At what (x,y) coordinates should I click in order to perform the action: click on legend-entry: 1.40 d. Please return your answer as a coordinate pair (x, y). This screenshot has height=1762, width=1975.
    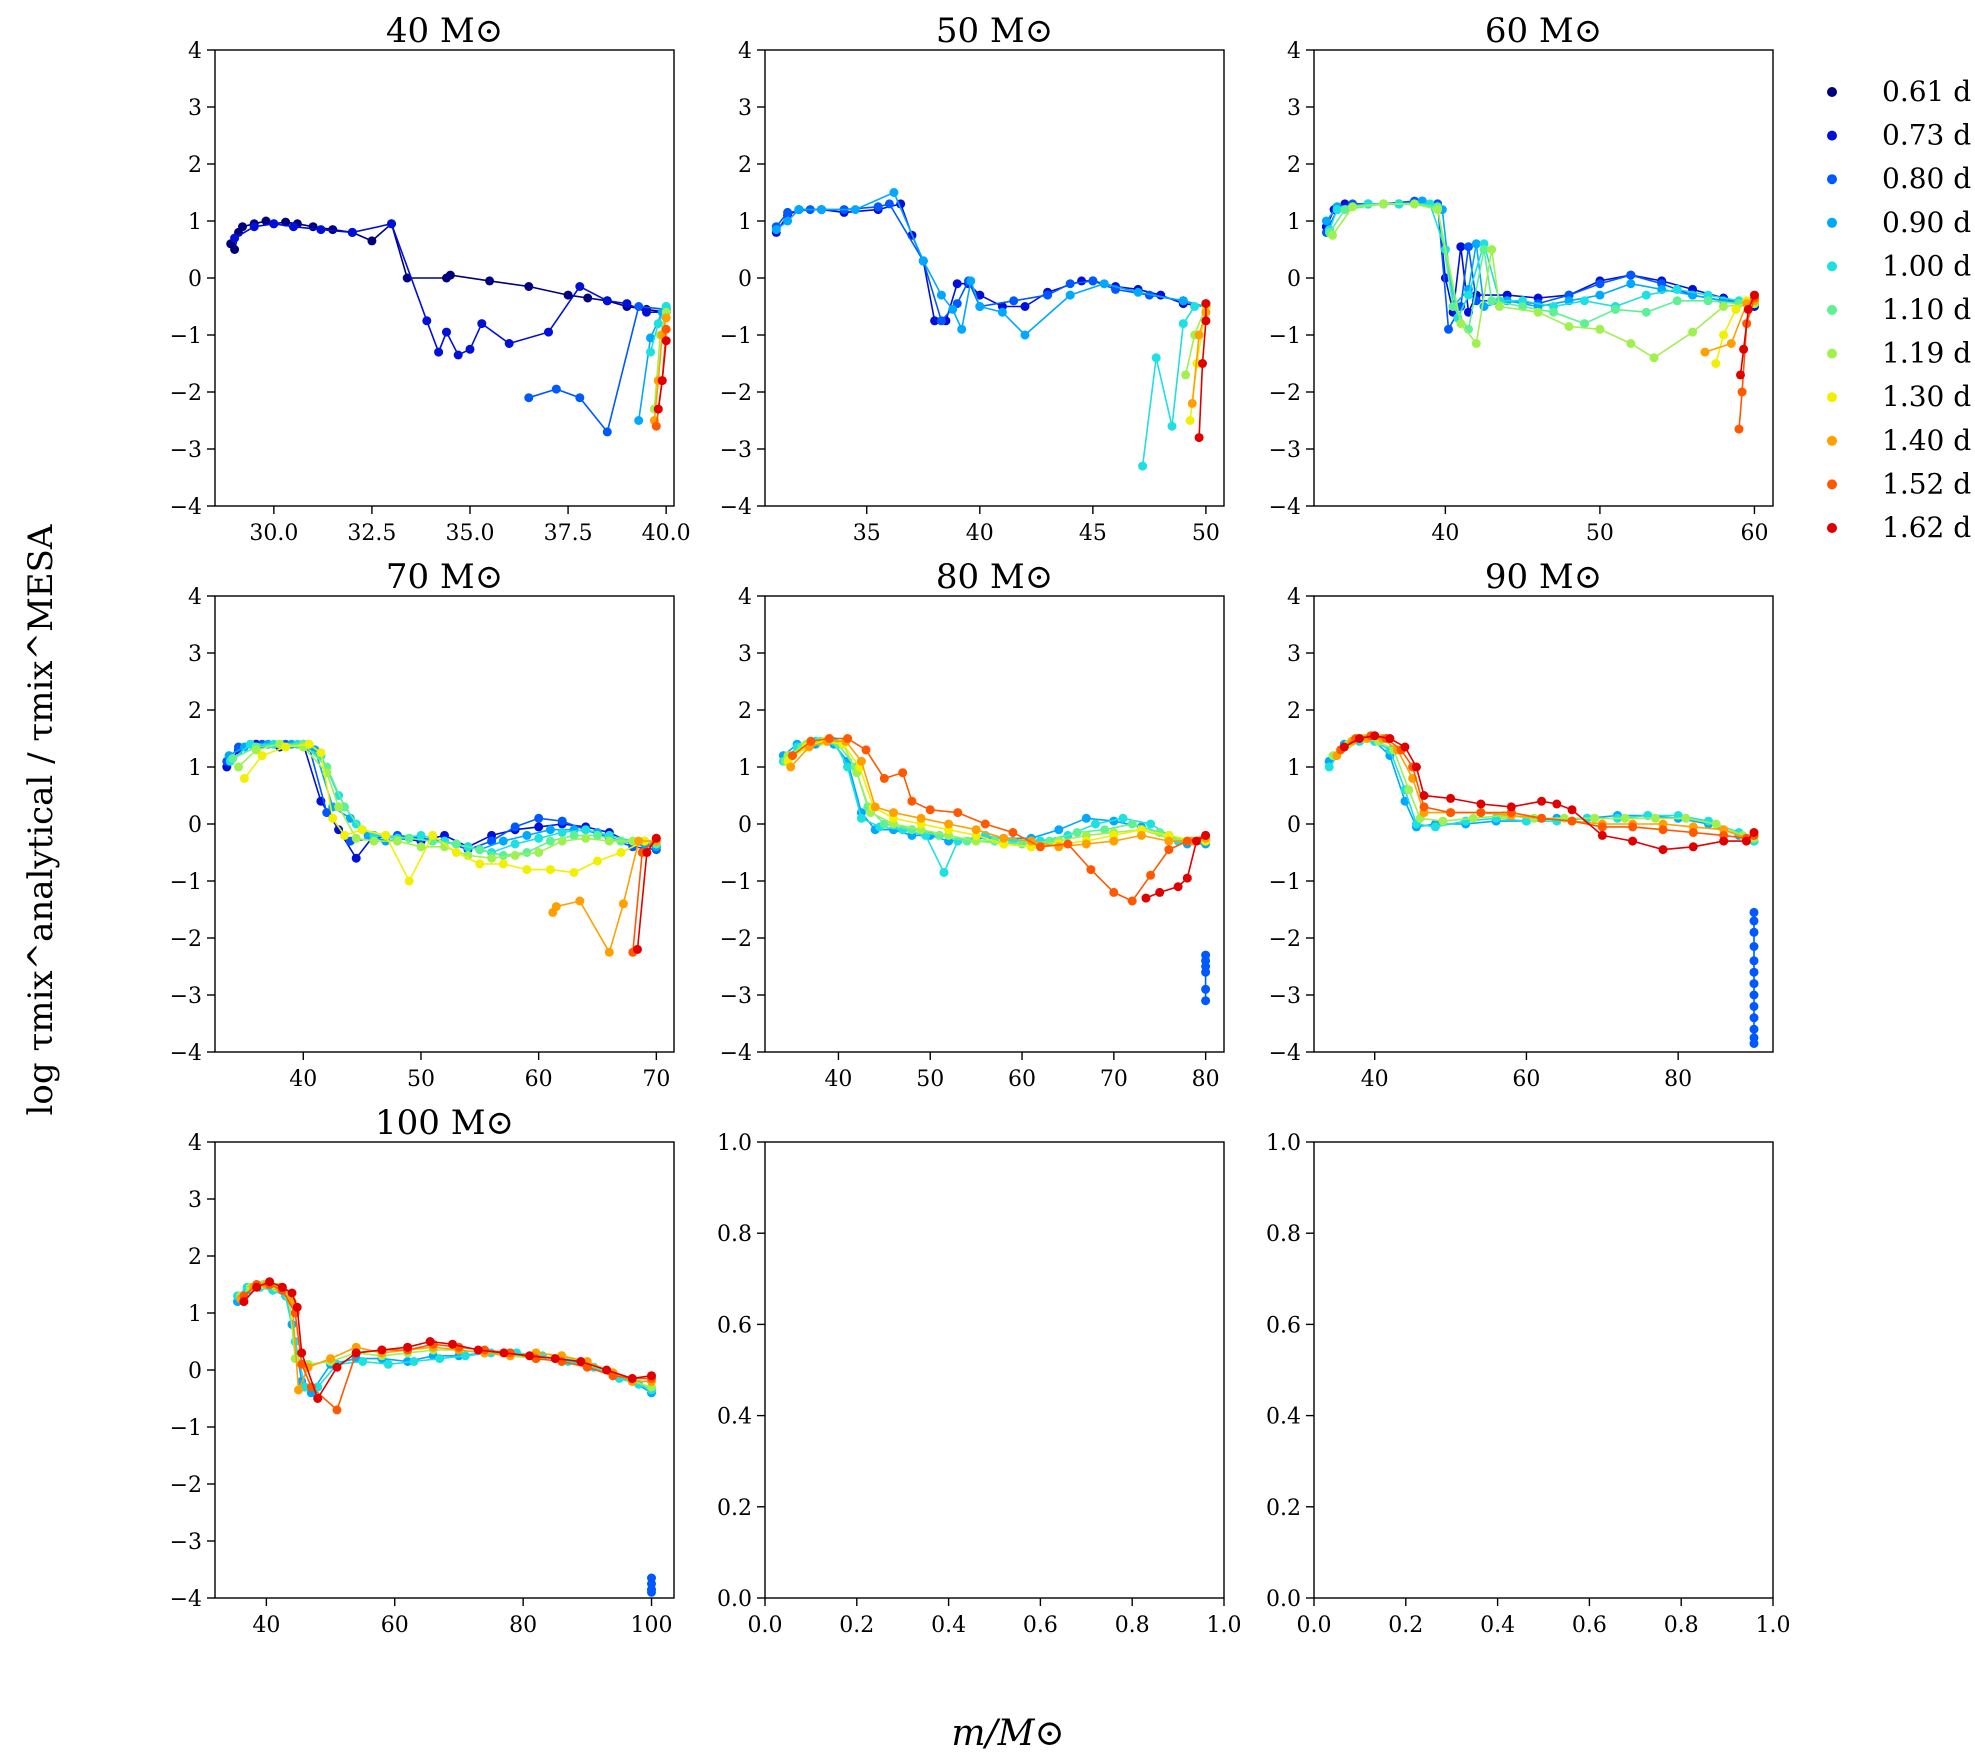
    Looking at the image, I should click on (1899, 440).